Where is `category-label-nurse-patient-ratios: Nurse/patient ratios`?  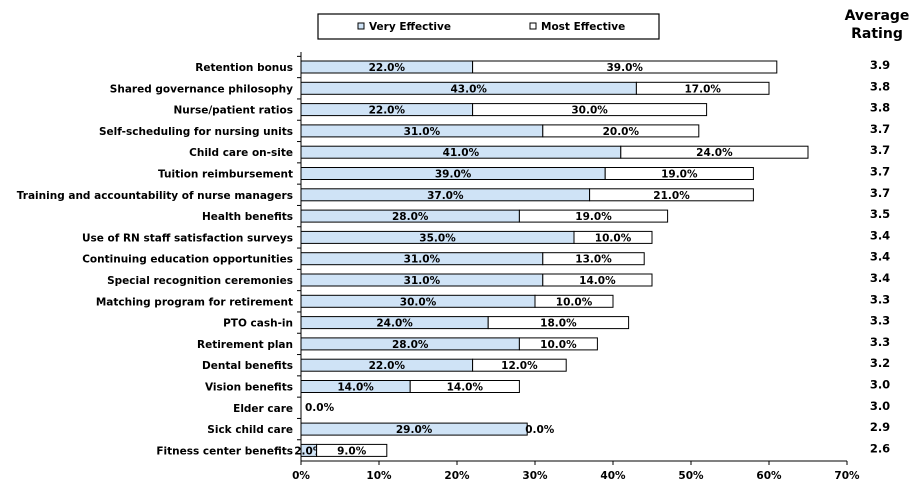 category-label-nurse-patient-ratios: Nurse/patient ratios is located at coordinates (233, 111).